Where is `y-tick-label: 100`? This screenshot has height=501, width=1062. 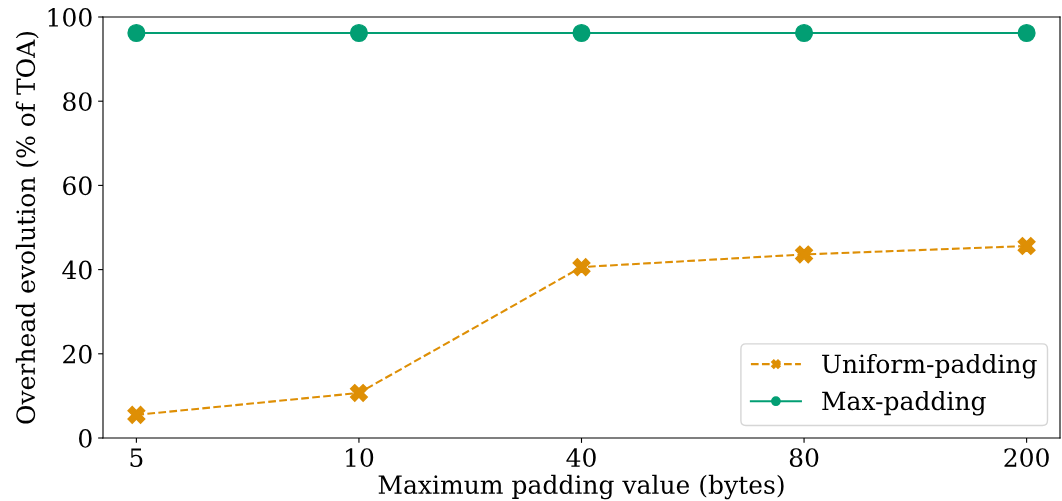
y-tick-label: 100 is located at coordinates (70, 17).